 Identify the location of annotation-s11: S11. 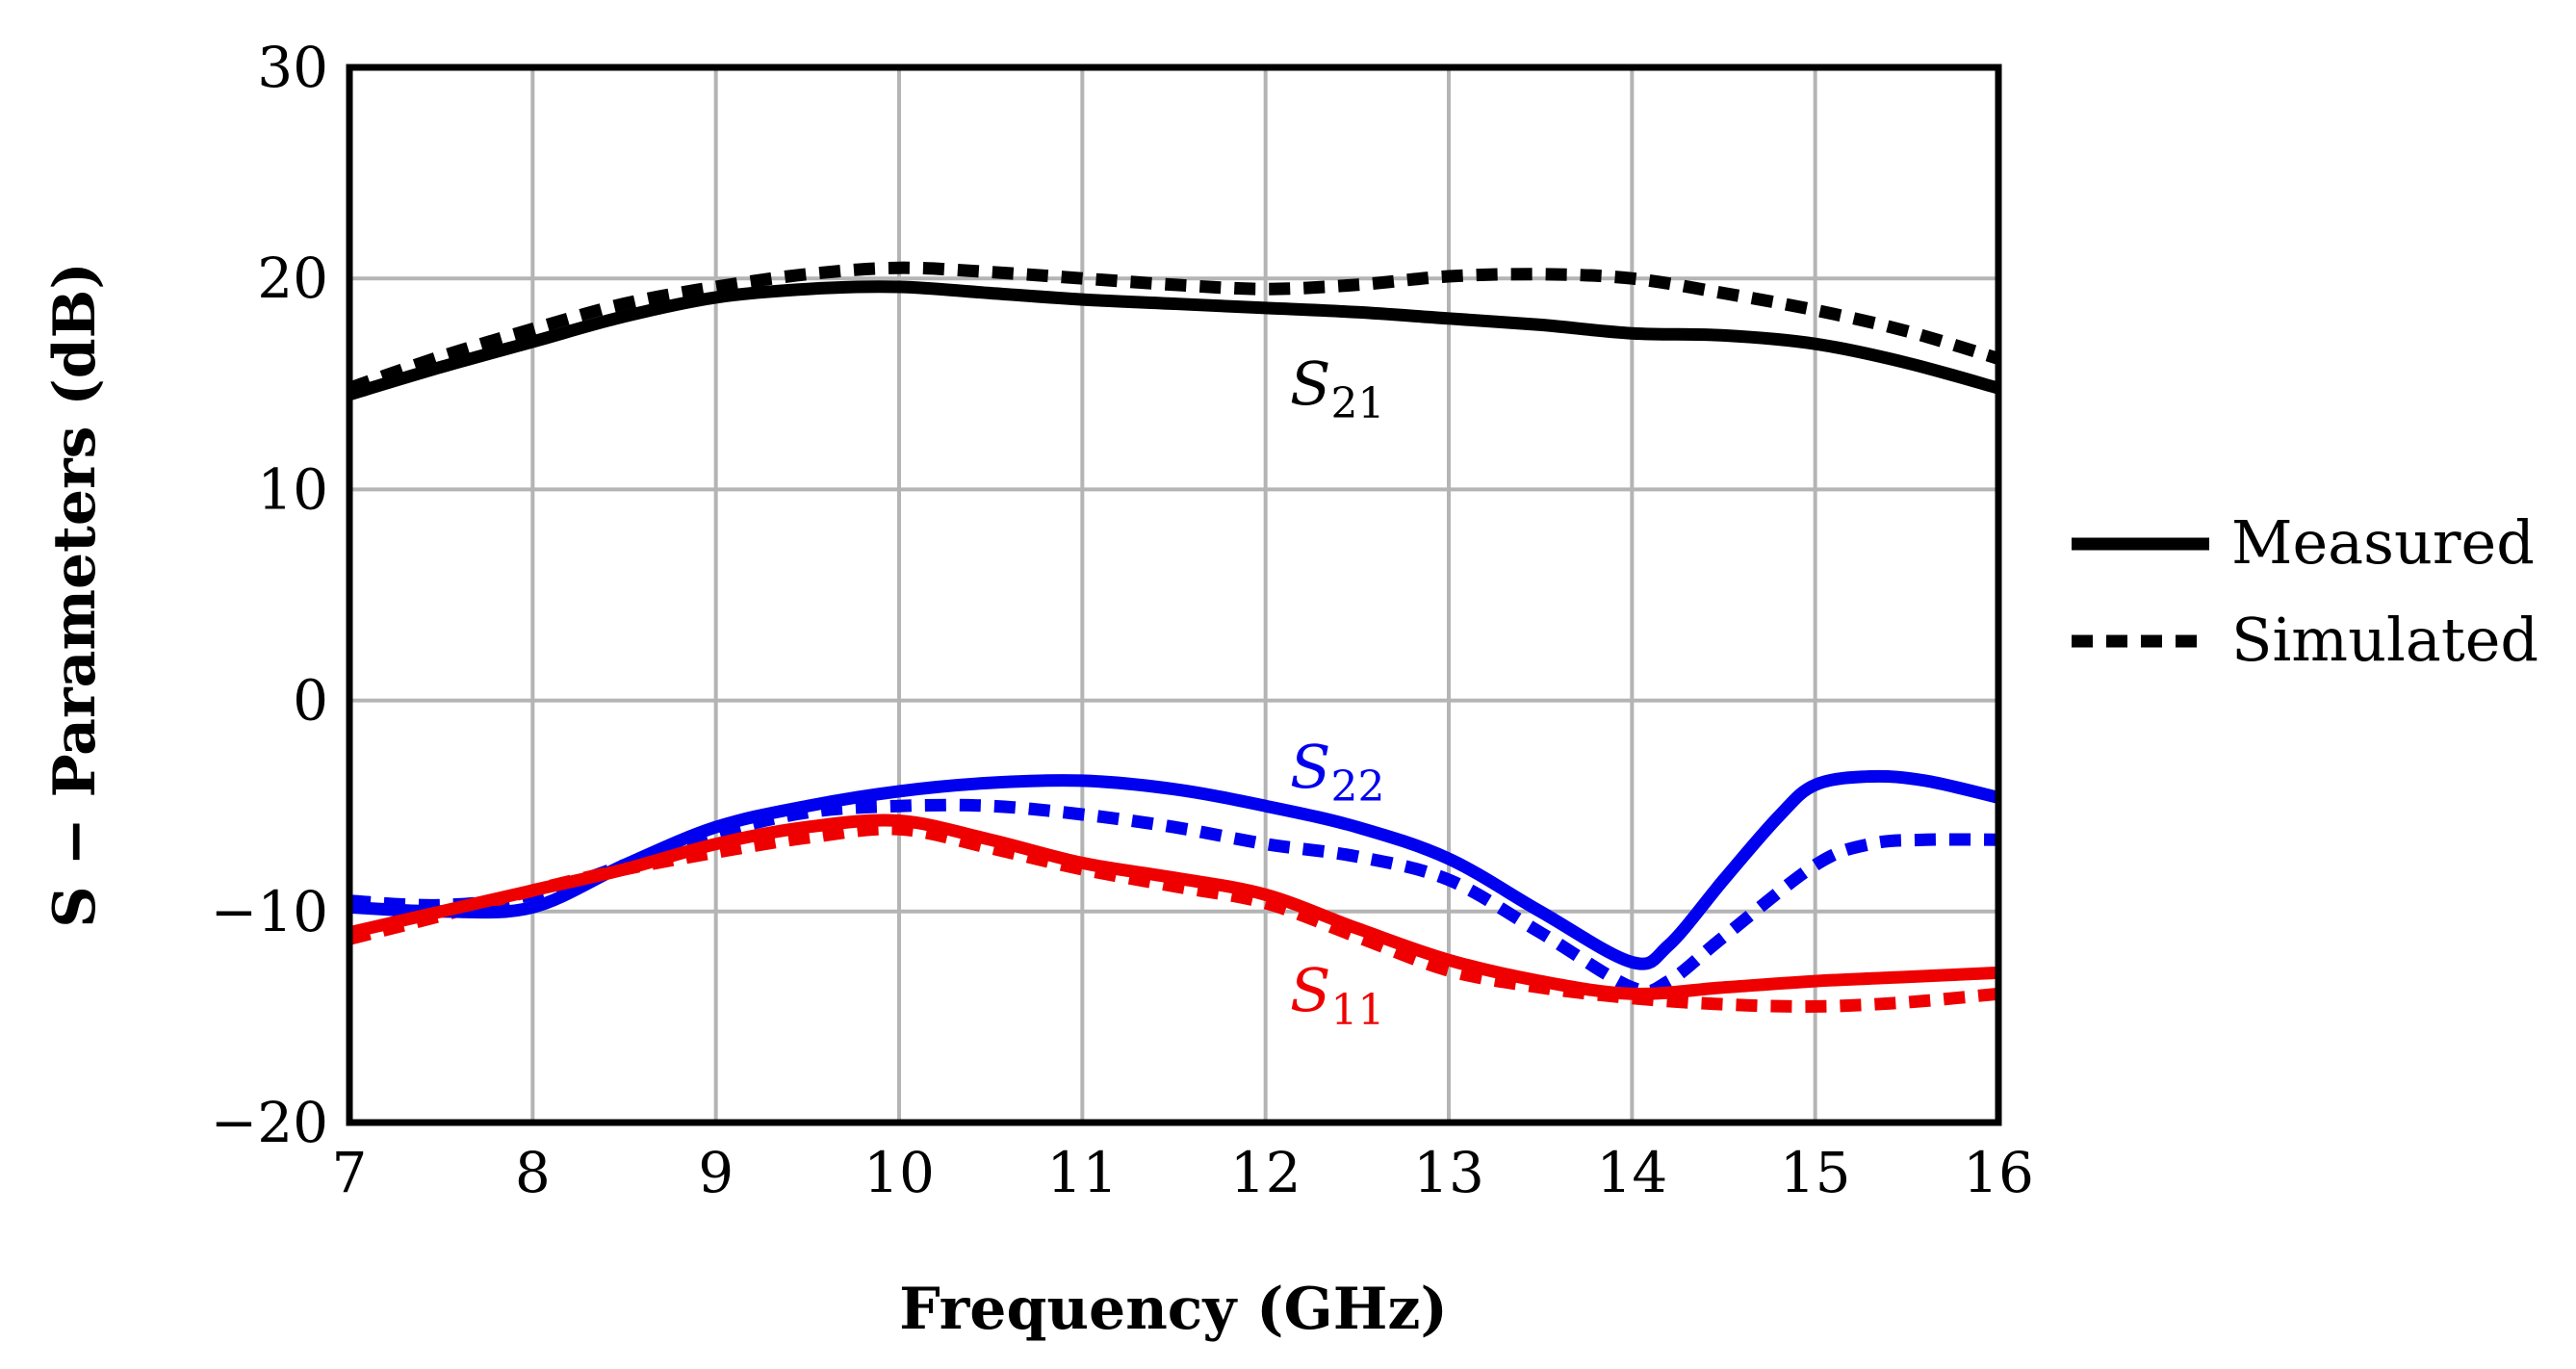
(1337, 995).